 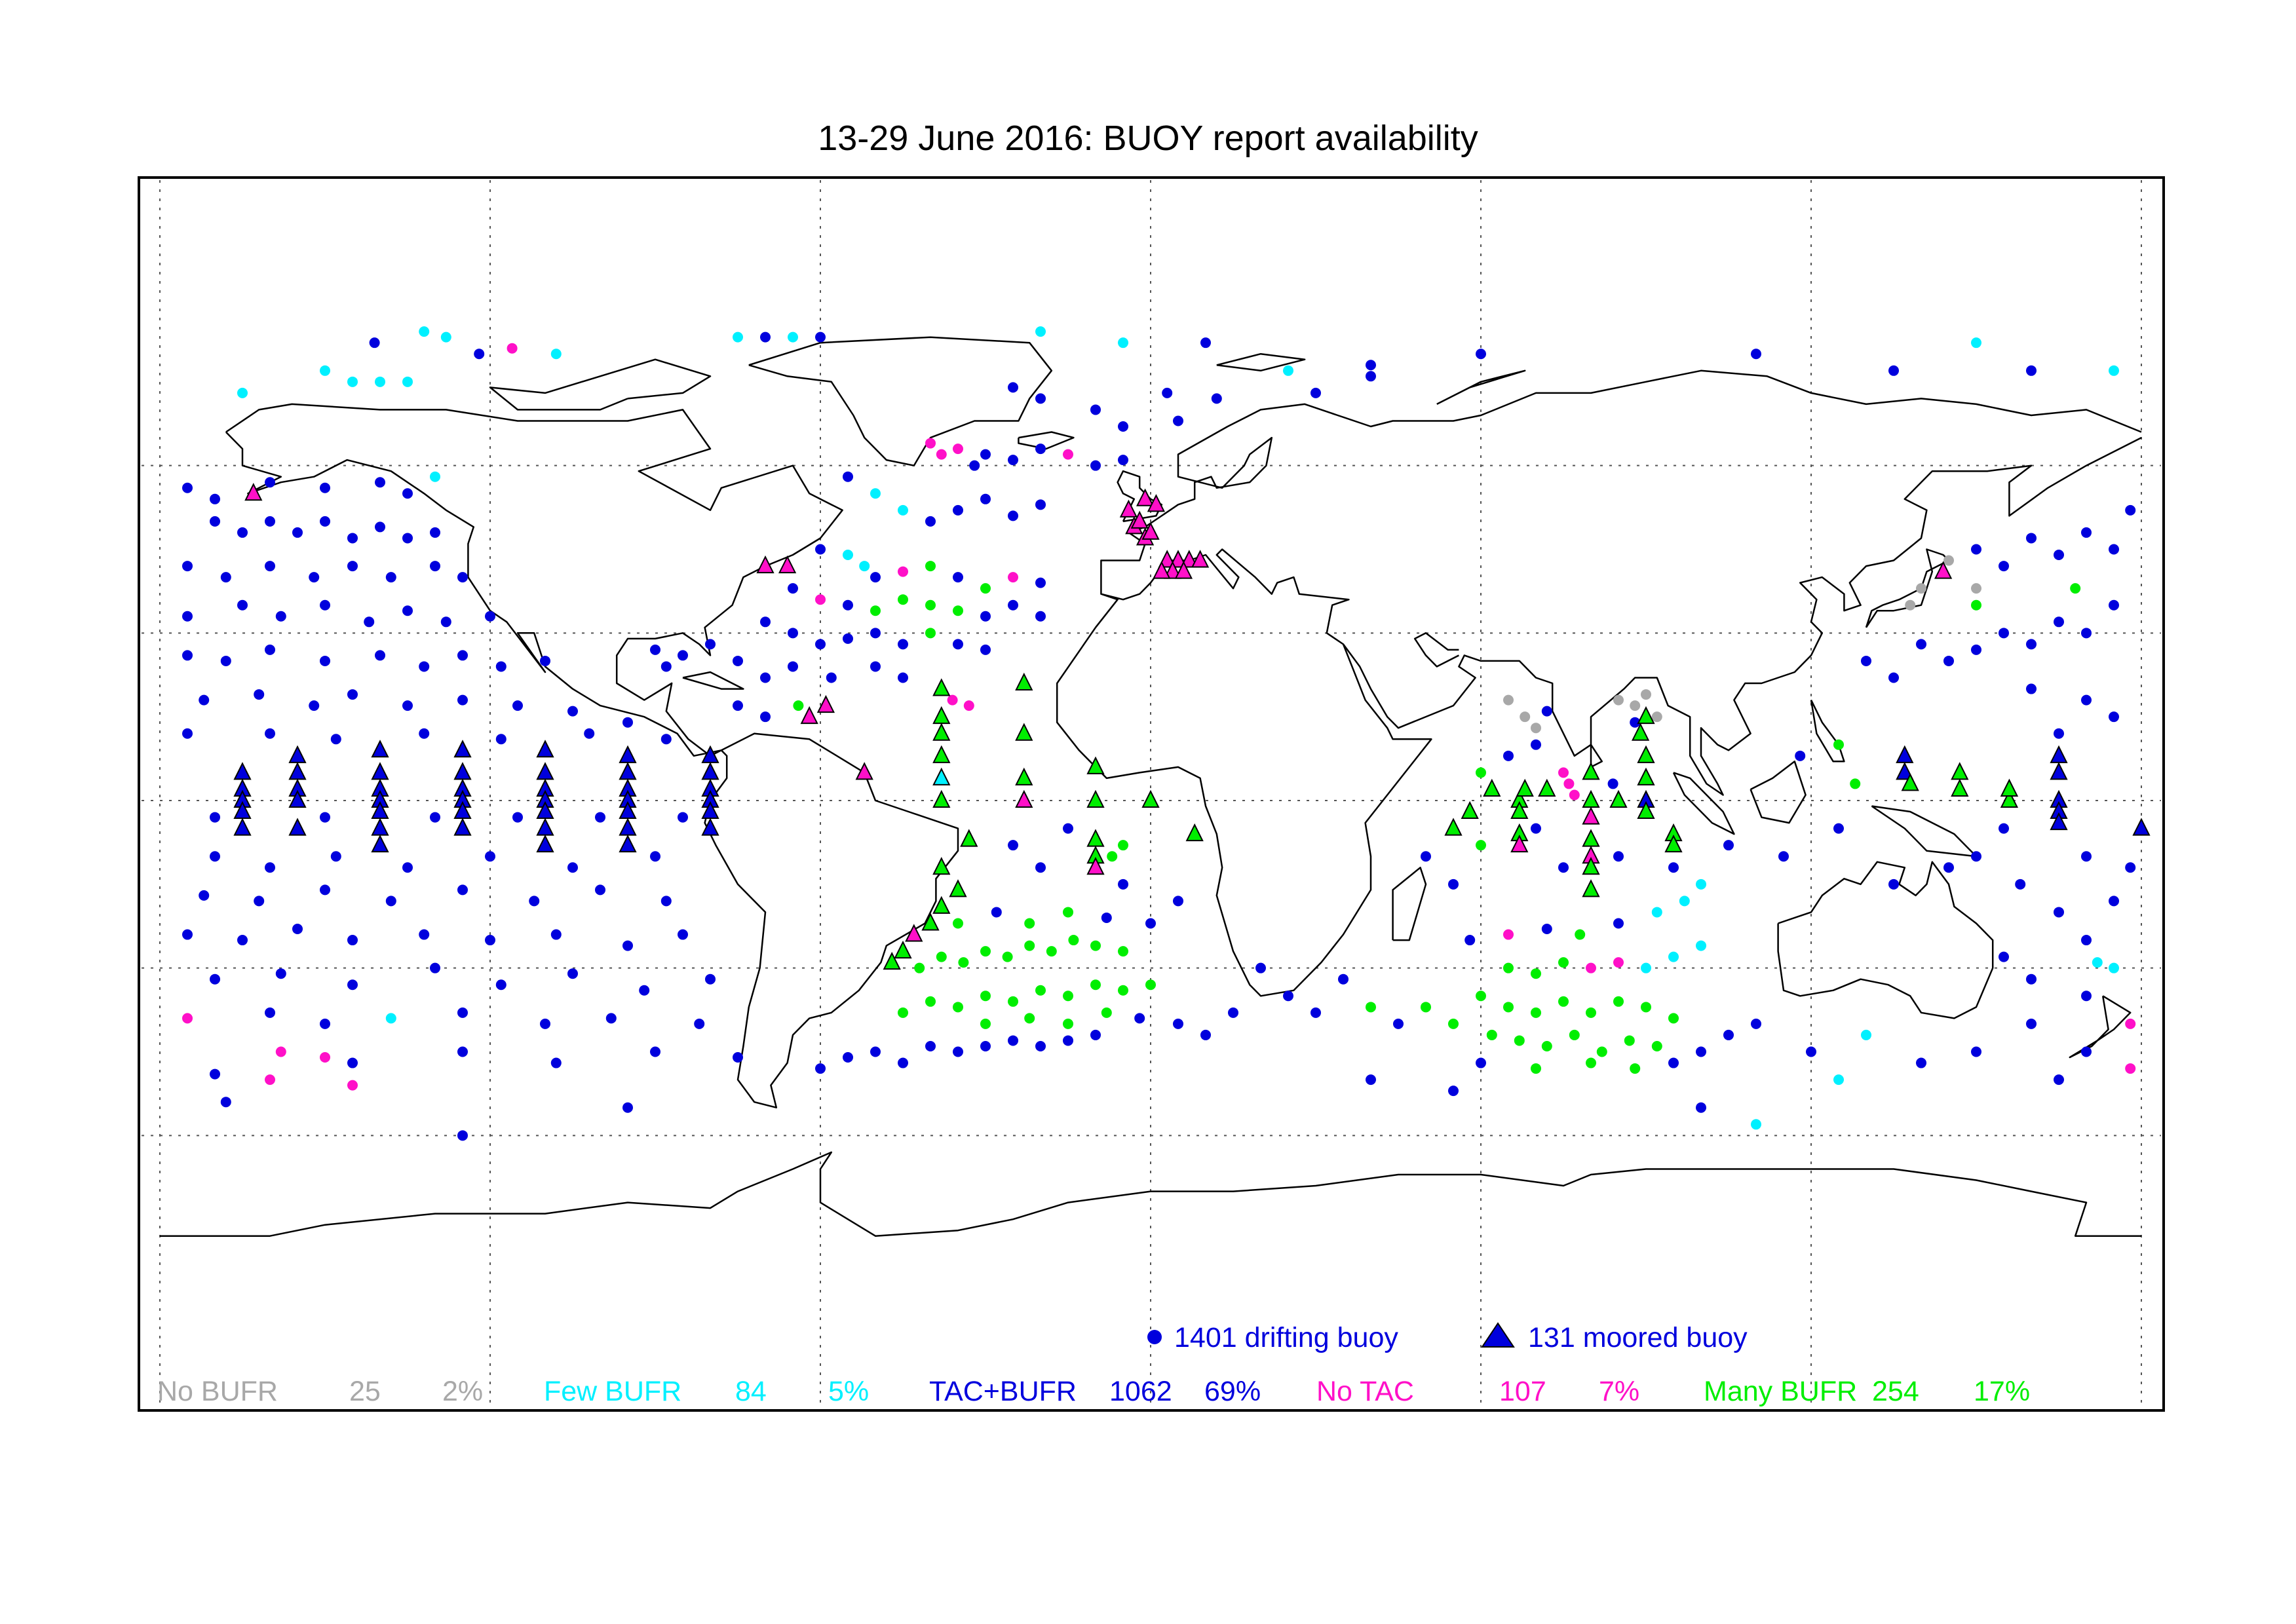 What do you see at coordinates (848, 1391) in the screenshot?
I see `stat-few-bufr-percent: 5%` at bounding box center [848, 1391].